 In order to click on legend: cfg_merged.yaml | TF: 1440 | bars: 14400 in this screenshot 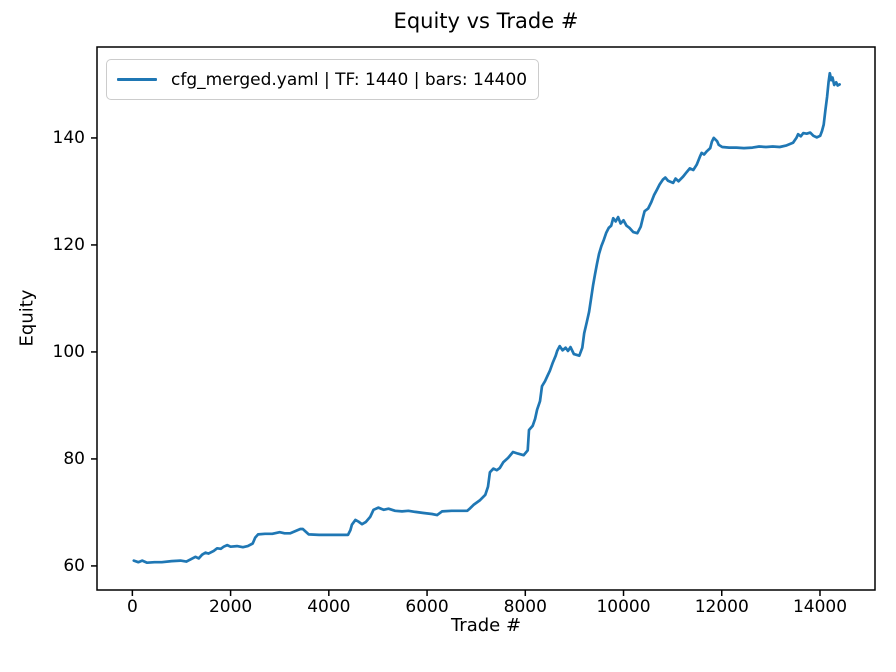, I will do `click(323, 79)`.